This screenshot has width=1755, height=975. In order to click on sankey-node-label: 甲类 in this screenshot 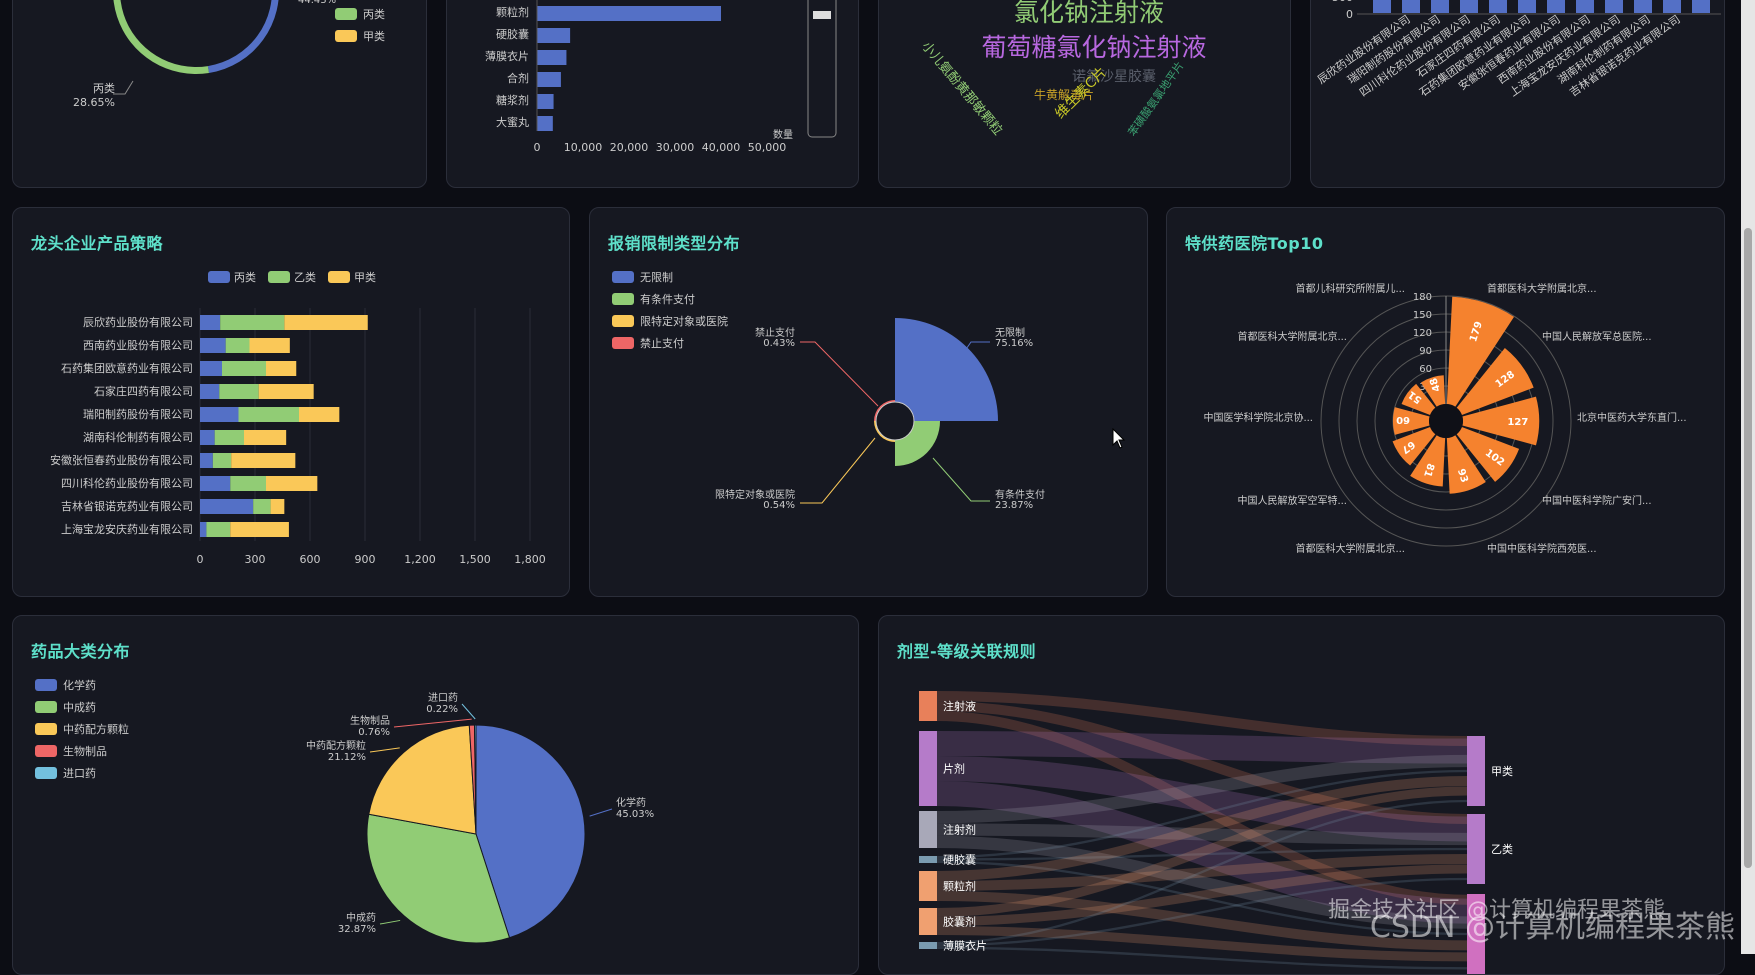, I will do `click(1502, 771)`.